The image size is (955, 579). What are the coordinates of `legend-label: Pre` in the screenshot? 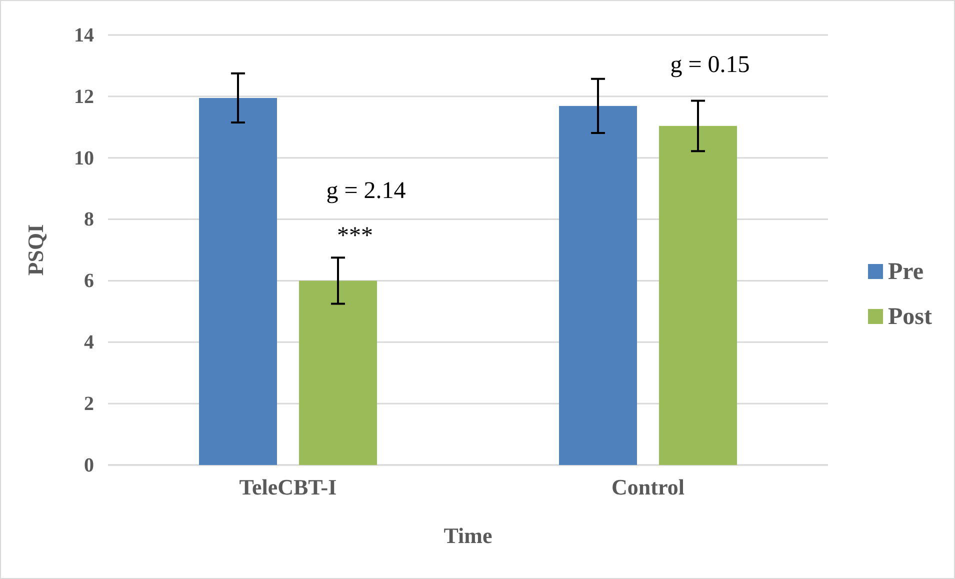 It's located at (906, 272).